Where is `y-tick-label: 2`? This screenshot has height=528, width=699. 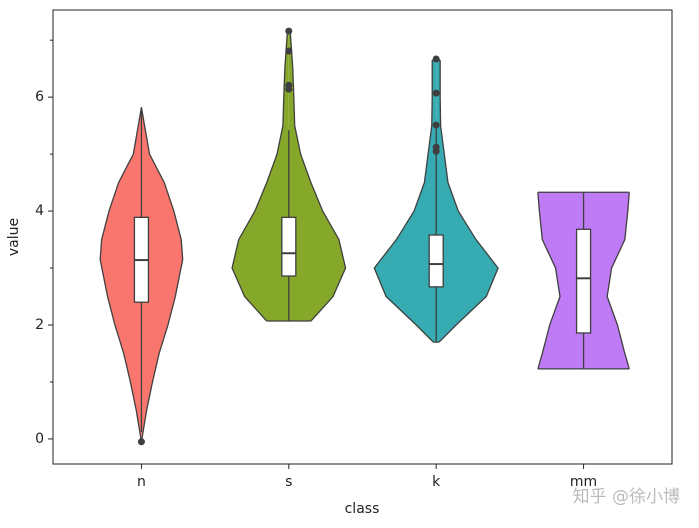
y-tick-label: 2 is located at coordinates (39, 325).